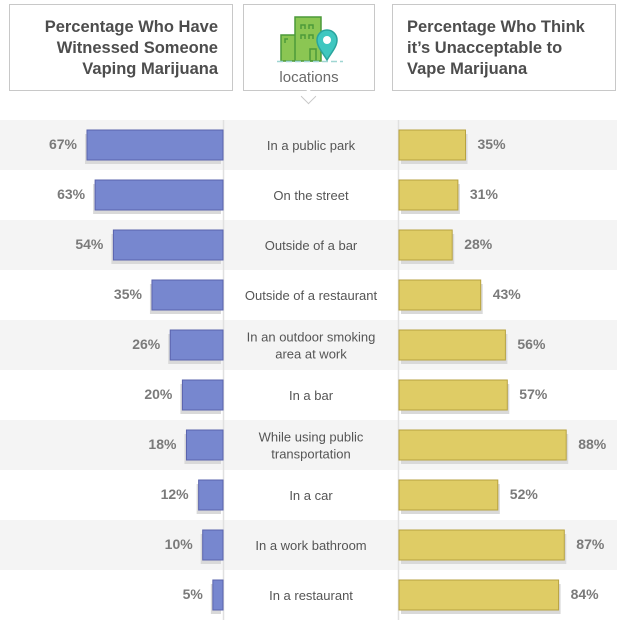  What do you see at coordinates (162, 444) in the screenshot?
I see `witnessed-value-label: 18%` at bounding box center [162, 444].